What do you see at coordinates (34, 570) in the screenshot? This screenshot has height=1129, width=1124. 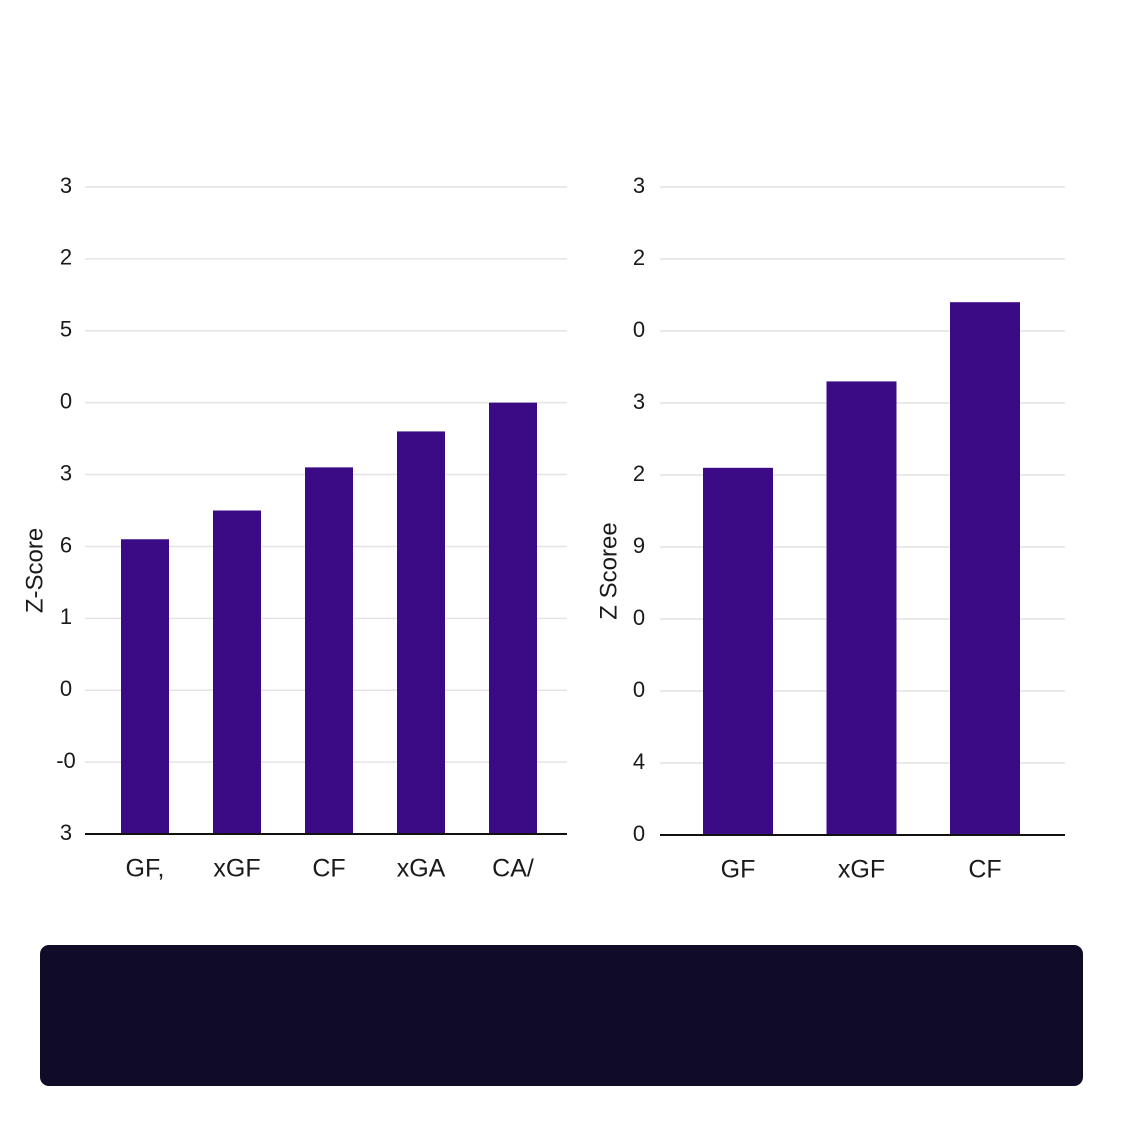 I see `y-axis-label: Z-Score` at bounding box center [34, 570].